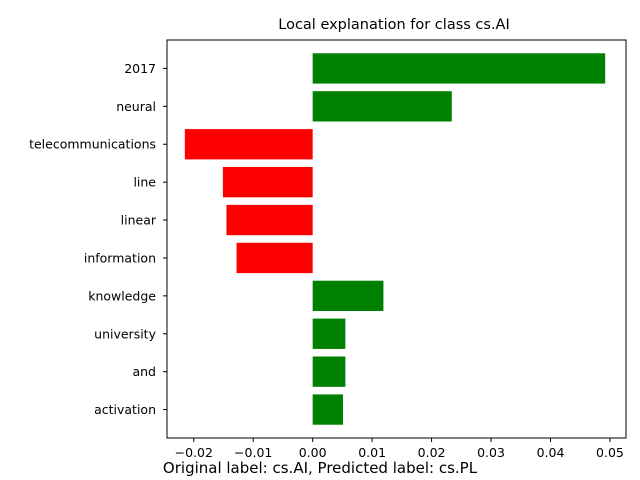 This screenshot has height=480, width=640. Describe the element at coordinates (248, 144) in the screenshot. I see `bar-telecommunications` at that location.